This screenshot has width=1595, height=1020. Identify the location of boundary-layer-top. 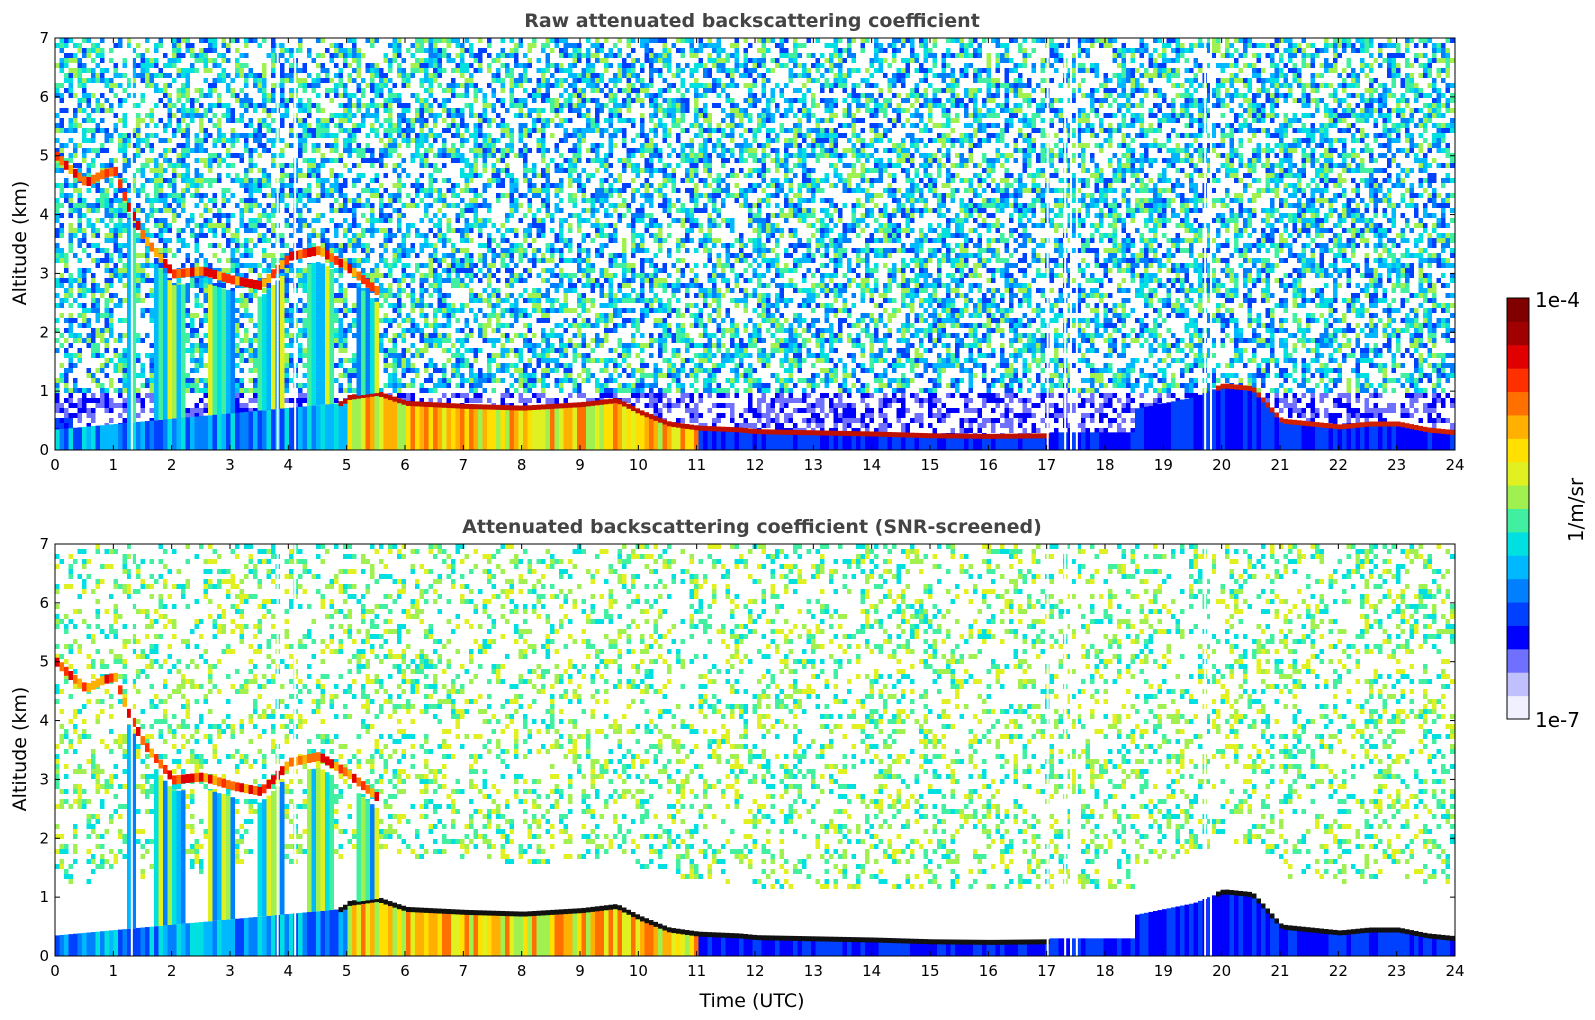
(421, 404).